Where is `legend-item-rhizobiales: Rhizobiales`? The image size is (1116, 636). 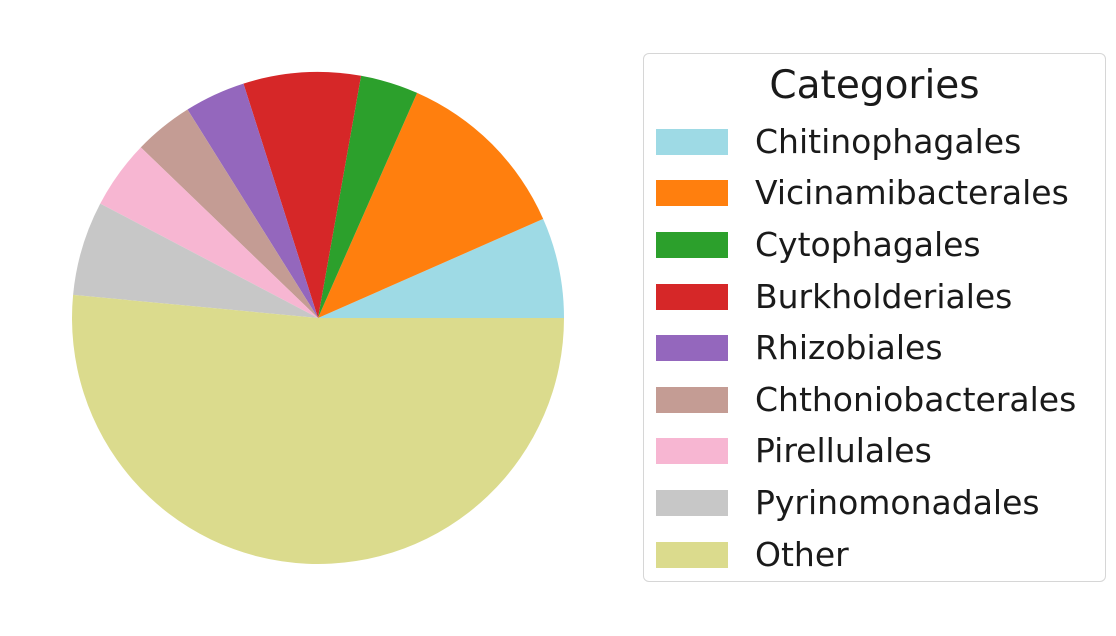 legend-item-rhizobiales: Rhizobiales is located at coordinates (866, 348).